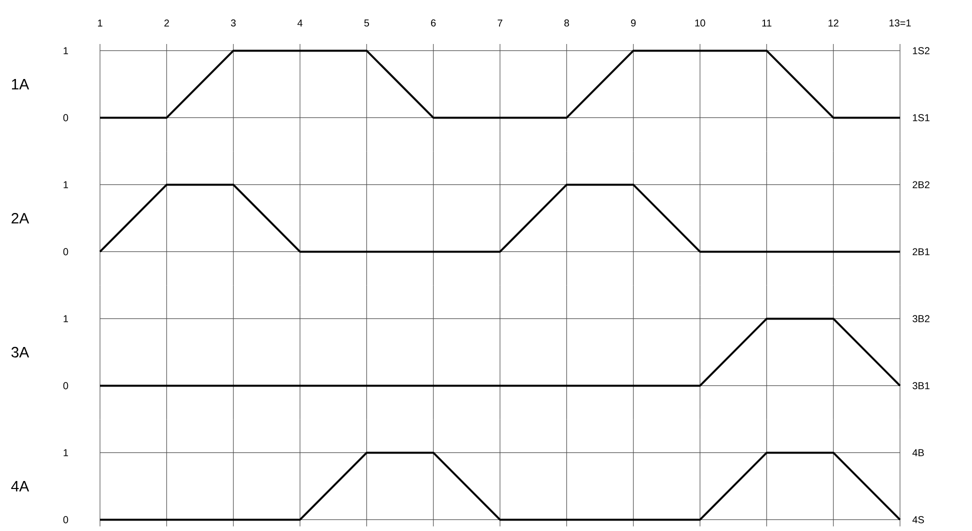  I want to click on x-tick-label: 5, so click(367, 23).